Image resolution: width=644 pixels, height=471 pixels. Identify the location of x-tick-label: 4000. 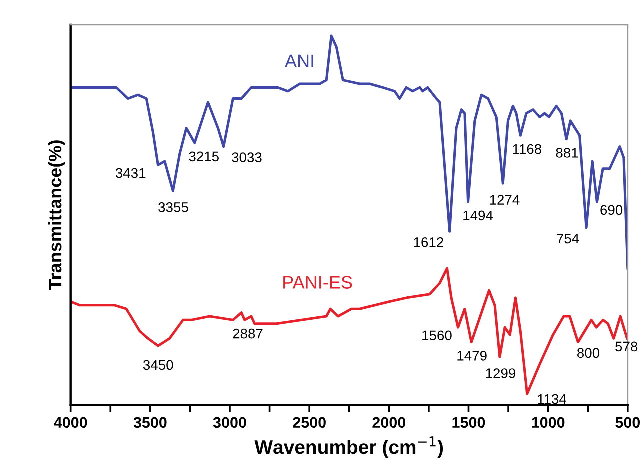
(71, 422).